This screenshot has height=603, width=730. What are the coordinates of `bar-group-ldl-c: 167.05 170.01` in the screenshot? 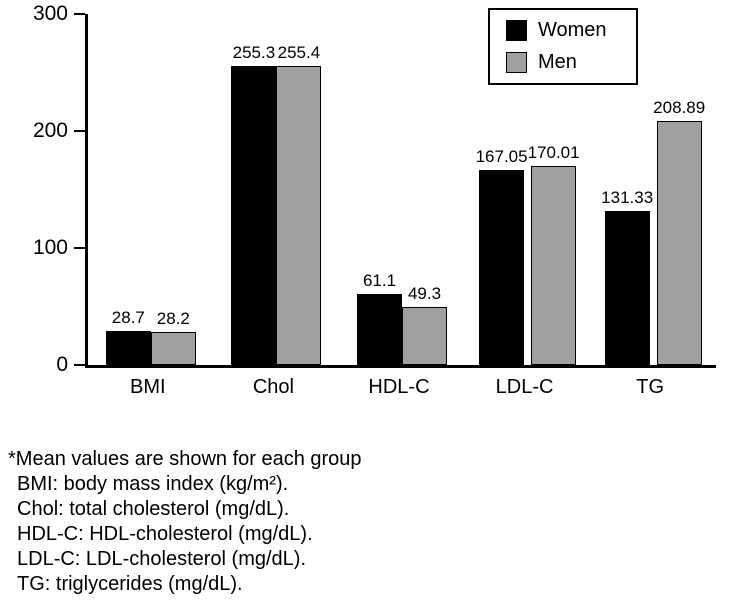 It's located at (528, 189).